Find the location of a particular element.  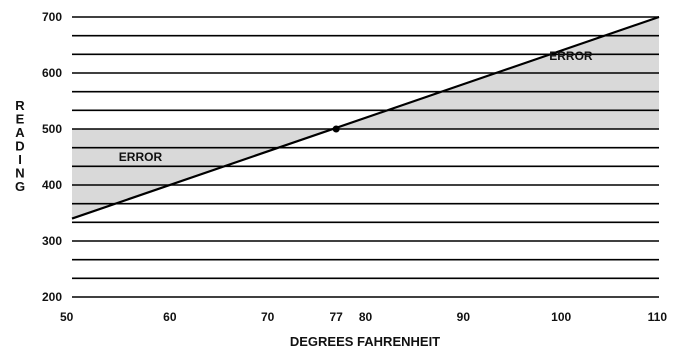

y-tick-label: 600 is located at coordinates (52, 73).